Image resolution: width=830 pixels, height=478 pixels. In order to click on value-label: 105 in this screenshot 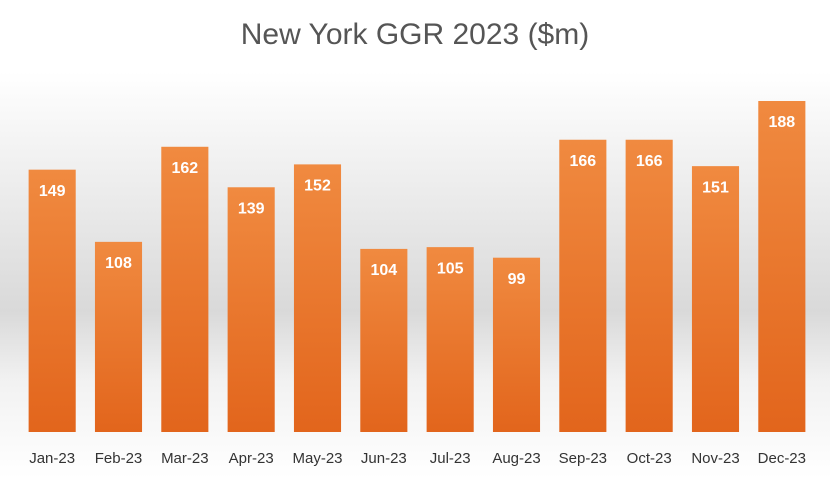, I will do `click(450, 268)`.